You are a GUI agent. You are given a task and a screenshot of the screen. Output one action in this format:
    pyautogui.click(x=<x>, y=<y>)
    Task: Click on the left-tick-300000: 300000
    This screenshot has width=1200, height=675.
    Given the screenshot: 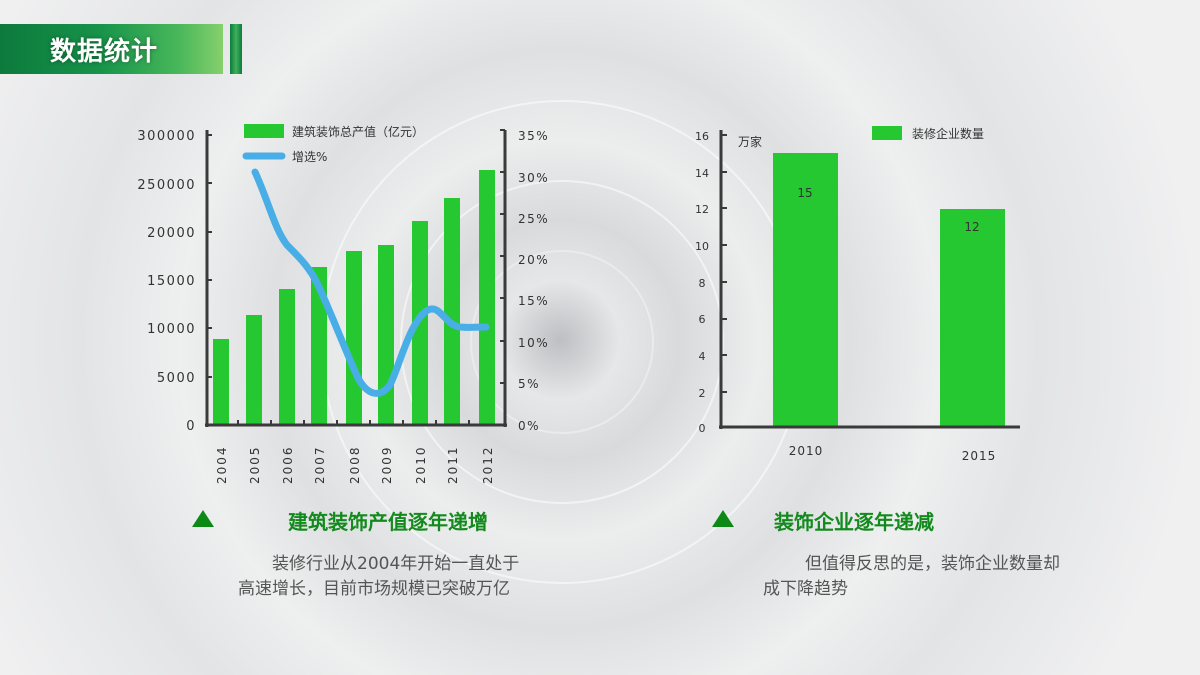 What is the action you would take?
    pyautogui.click(x=166, y=136)
    